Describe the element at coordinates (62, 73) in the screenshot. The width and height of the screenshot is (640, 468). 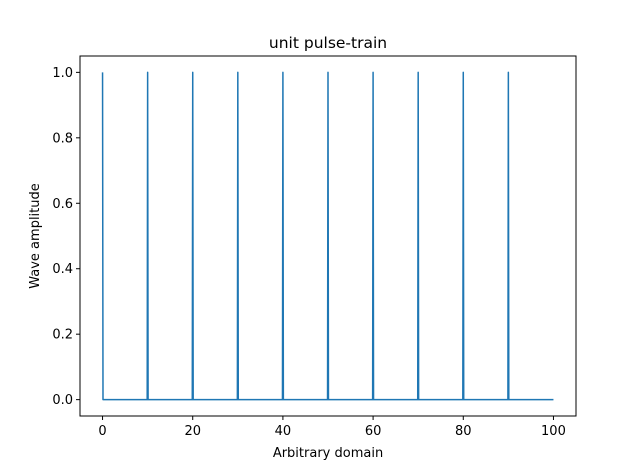
I see `y-tick-label: 1.0` at that location.